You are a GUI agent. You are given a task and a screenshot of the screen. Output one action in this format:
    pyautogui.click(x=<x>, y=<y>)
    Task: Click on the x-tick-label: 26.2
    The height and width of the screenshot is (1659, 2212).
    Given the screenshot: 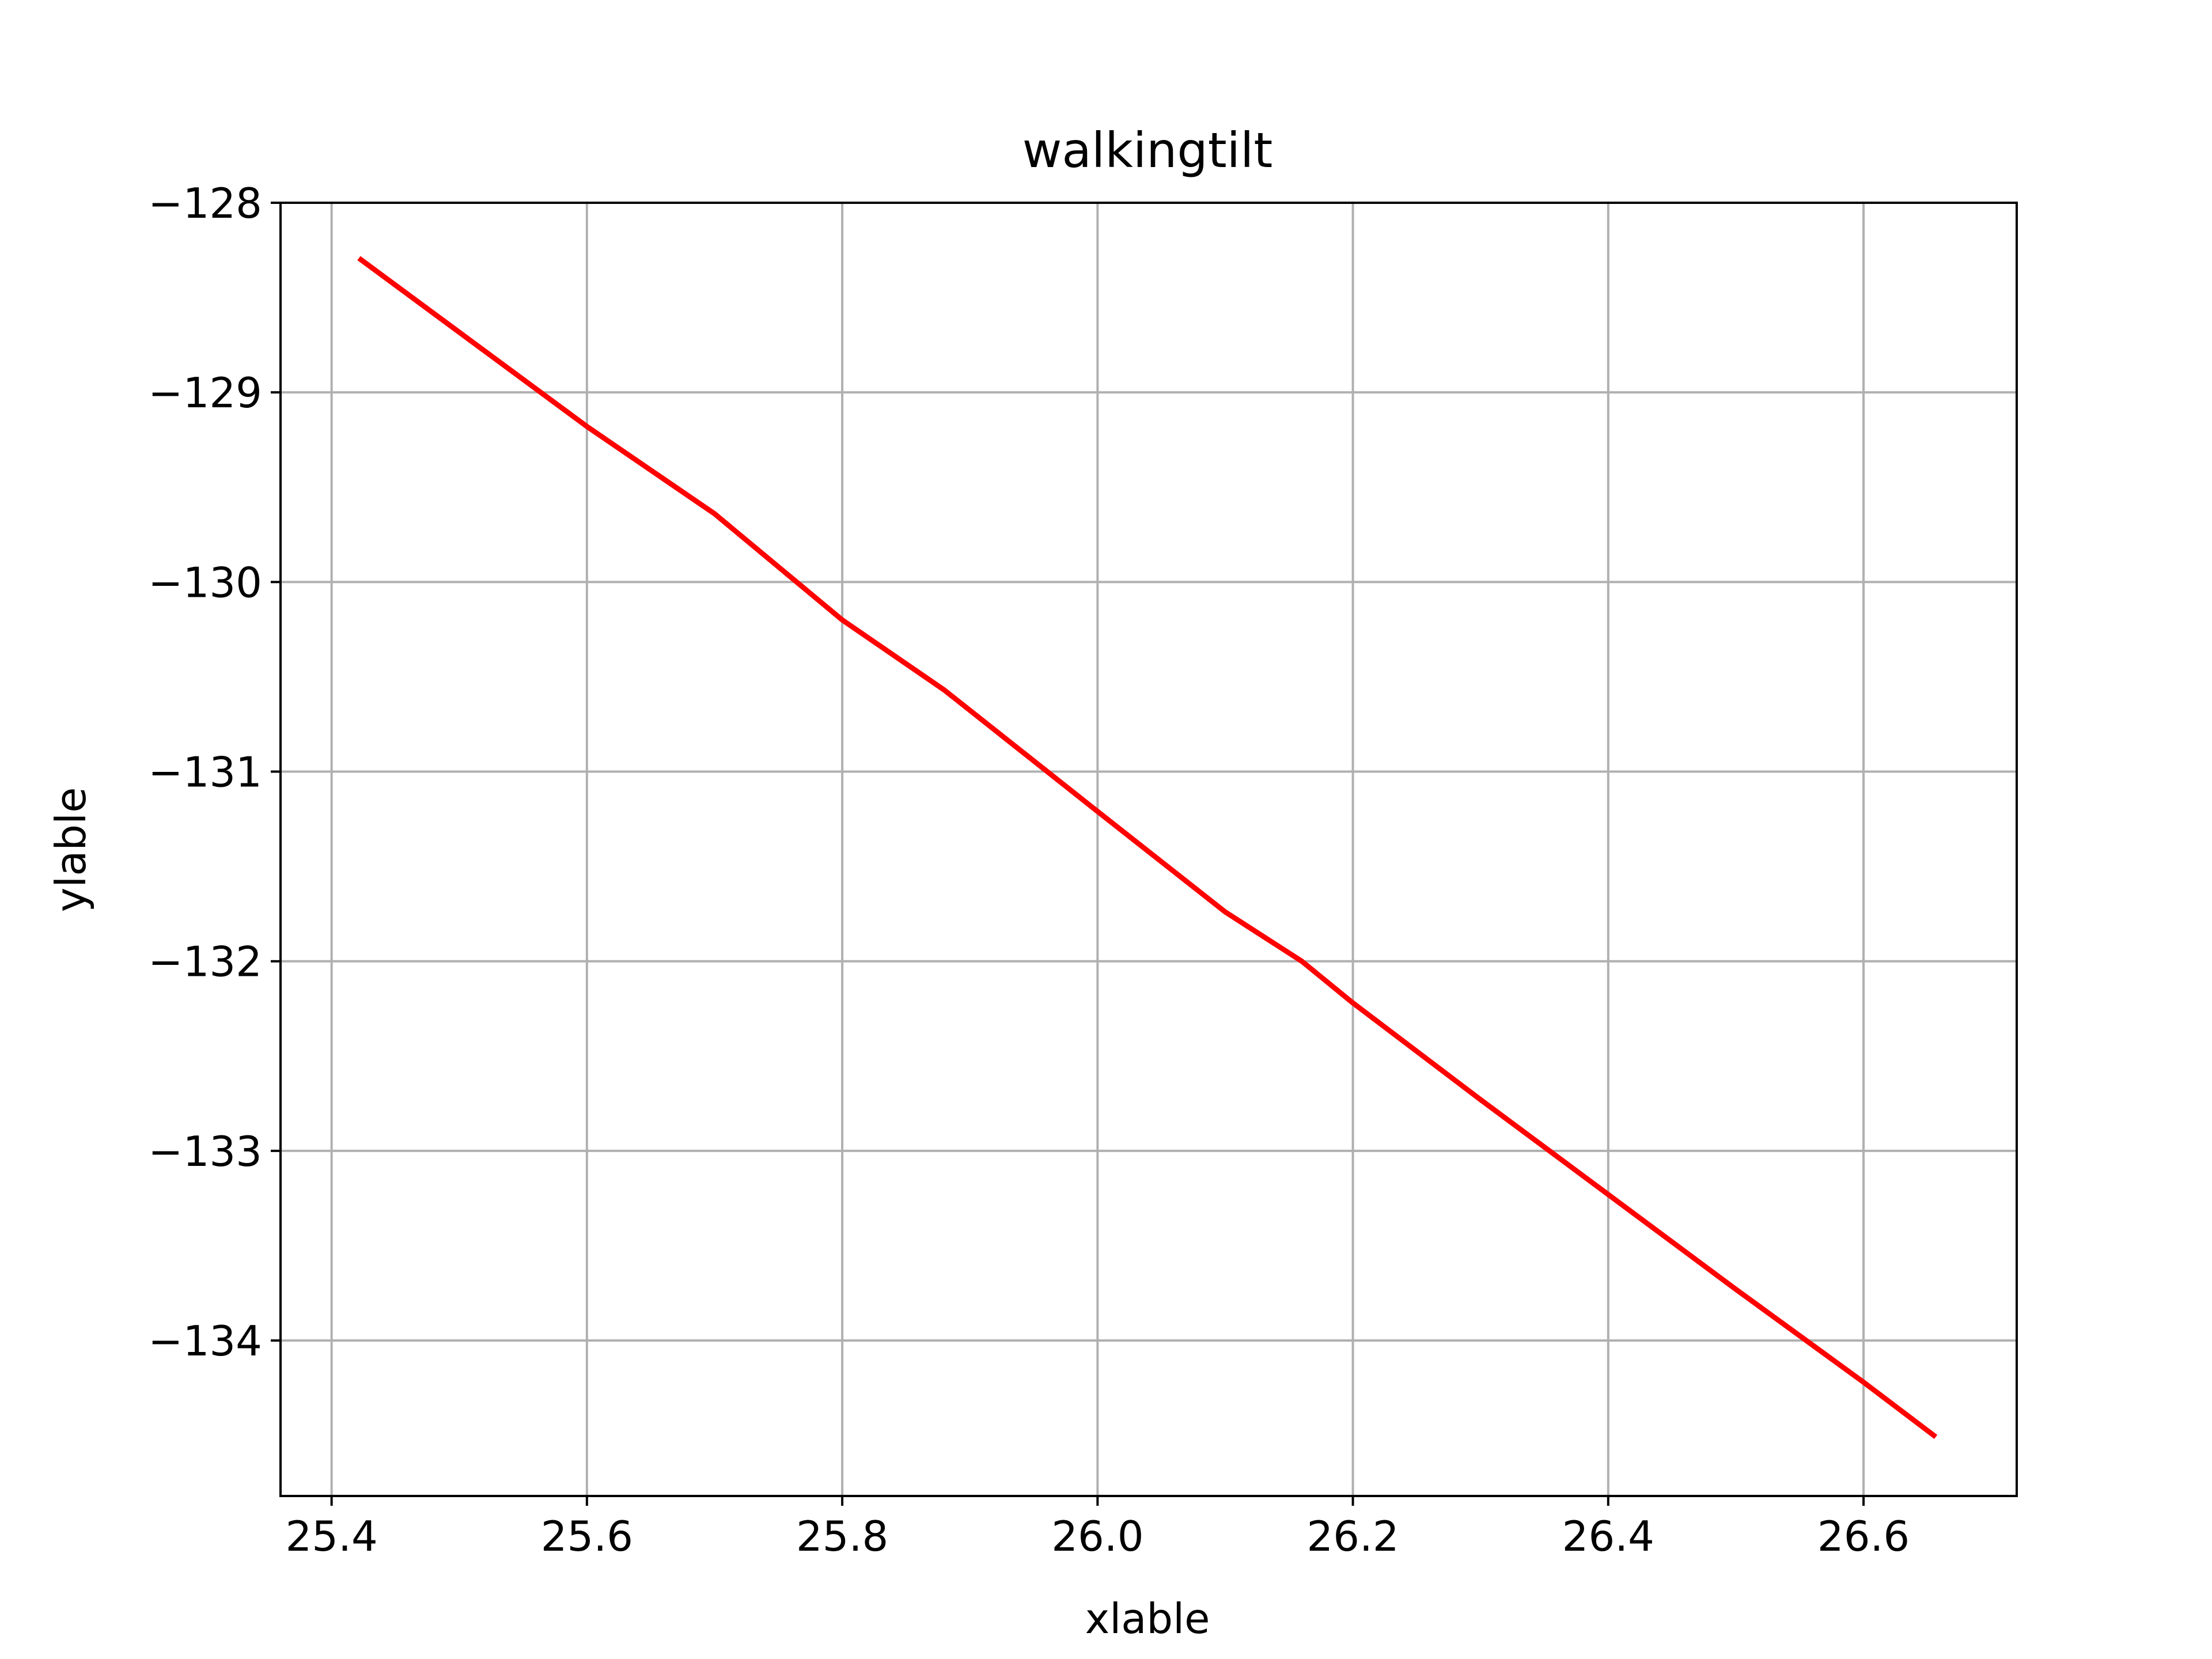 What is the action you would take?
    pyautogui.click(x=1352, y=1536)
    